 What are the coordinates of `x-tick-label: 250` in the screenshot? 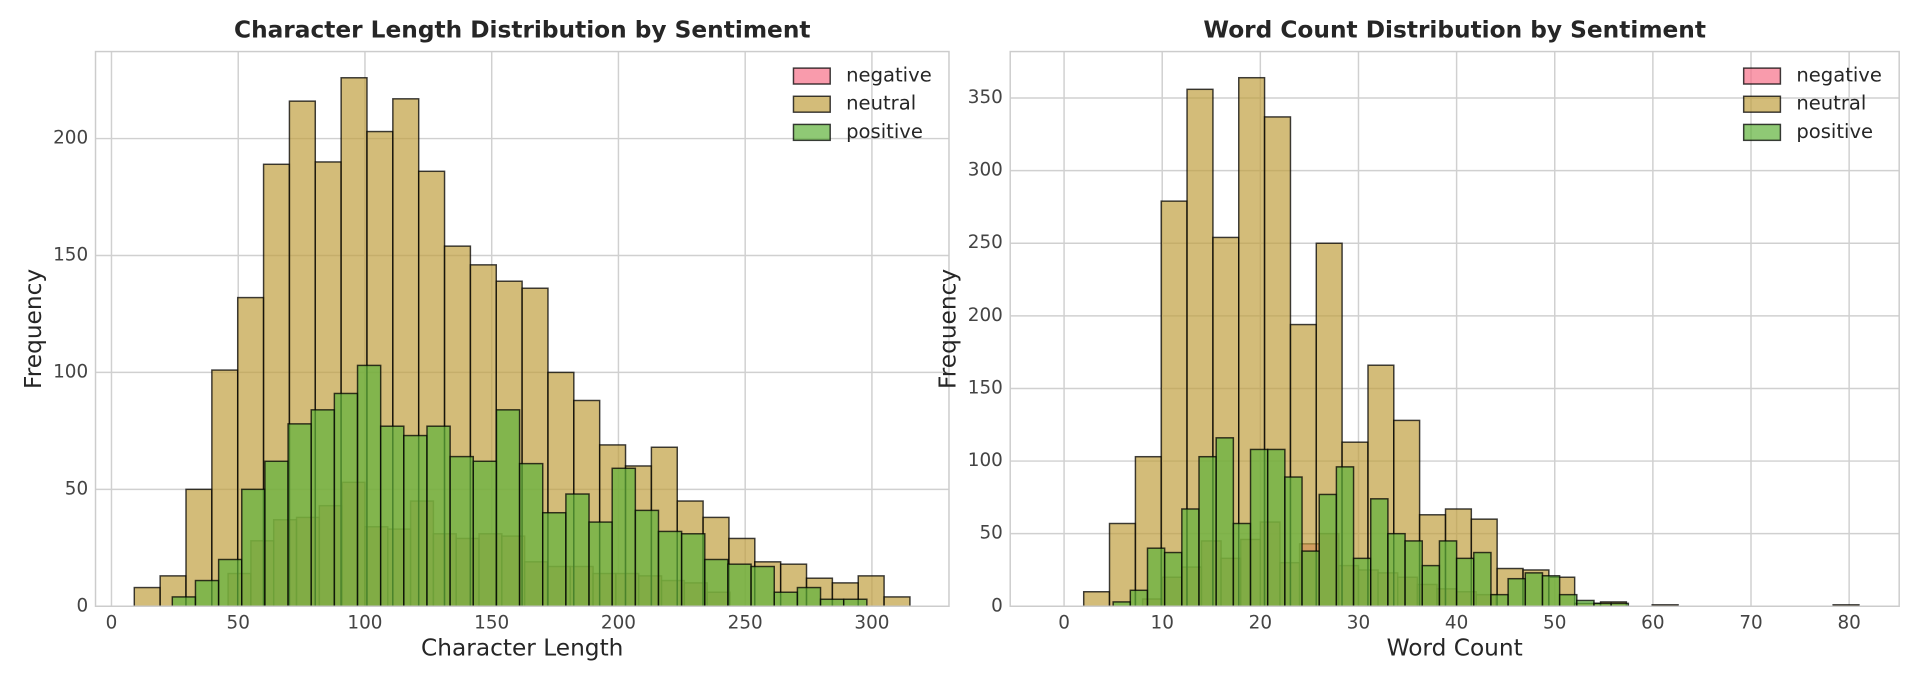 It's located at (745, 622).